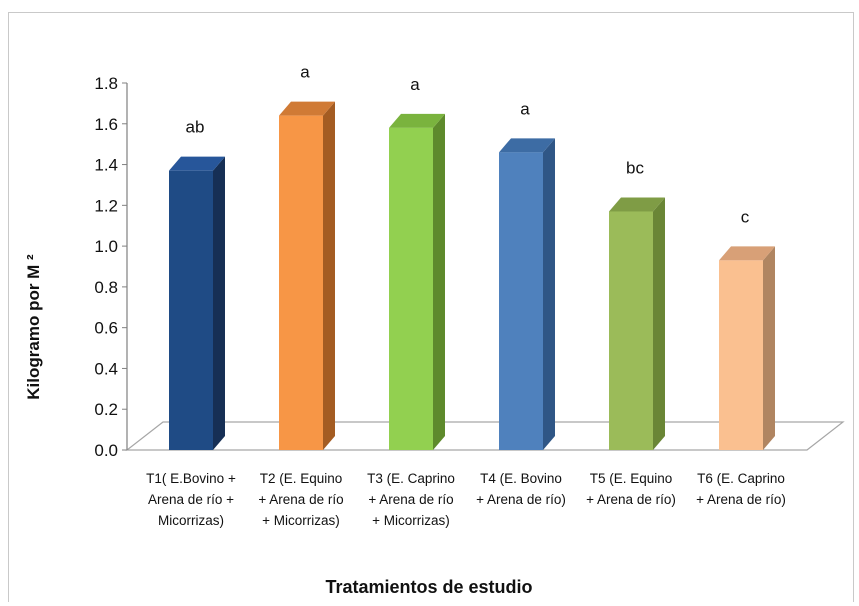 The image size is (859, 606). I want to click on category-label-line: Arena de río +, so click(191, 499).